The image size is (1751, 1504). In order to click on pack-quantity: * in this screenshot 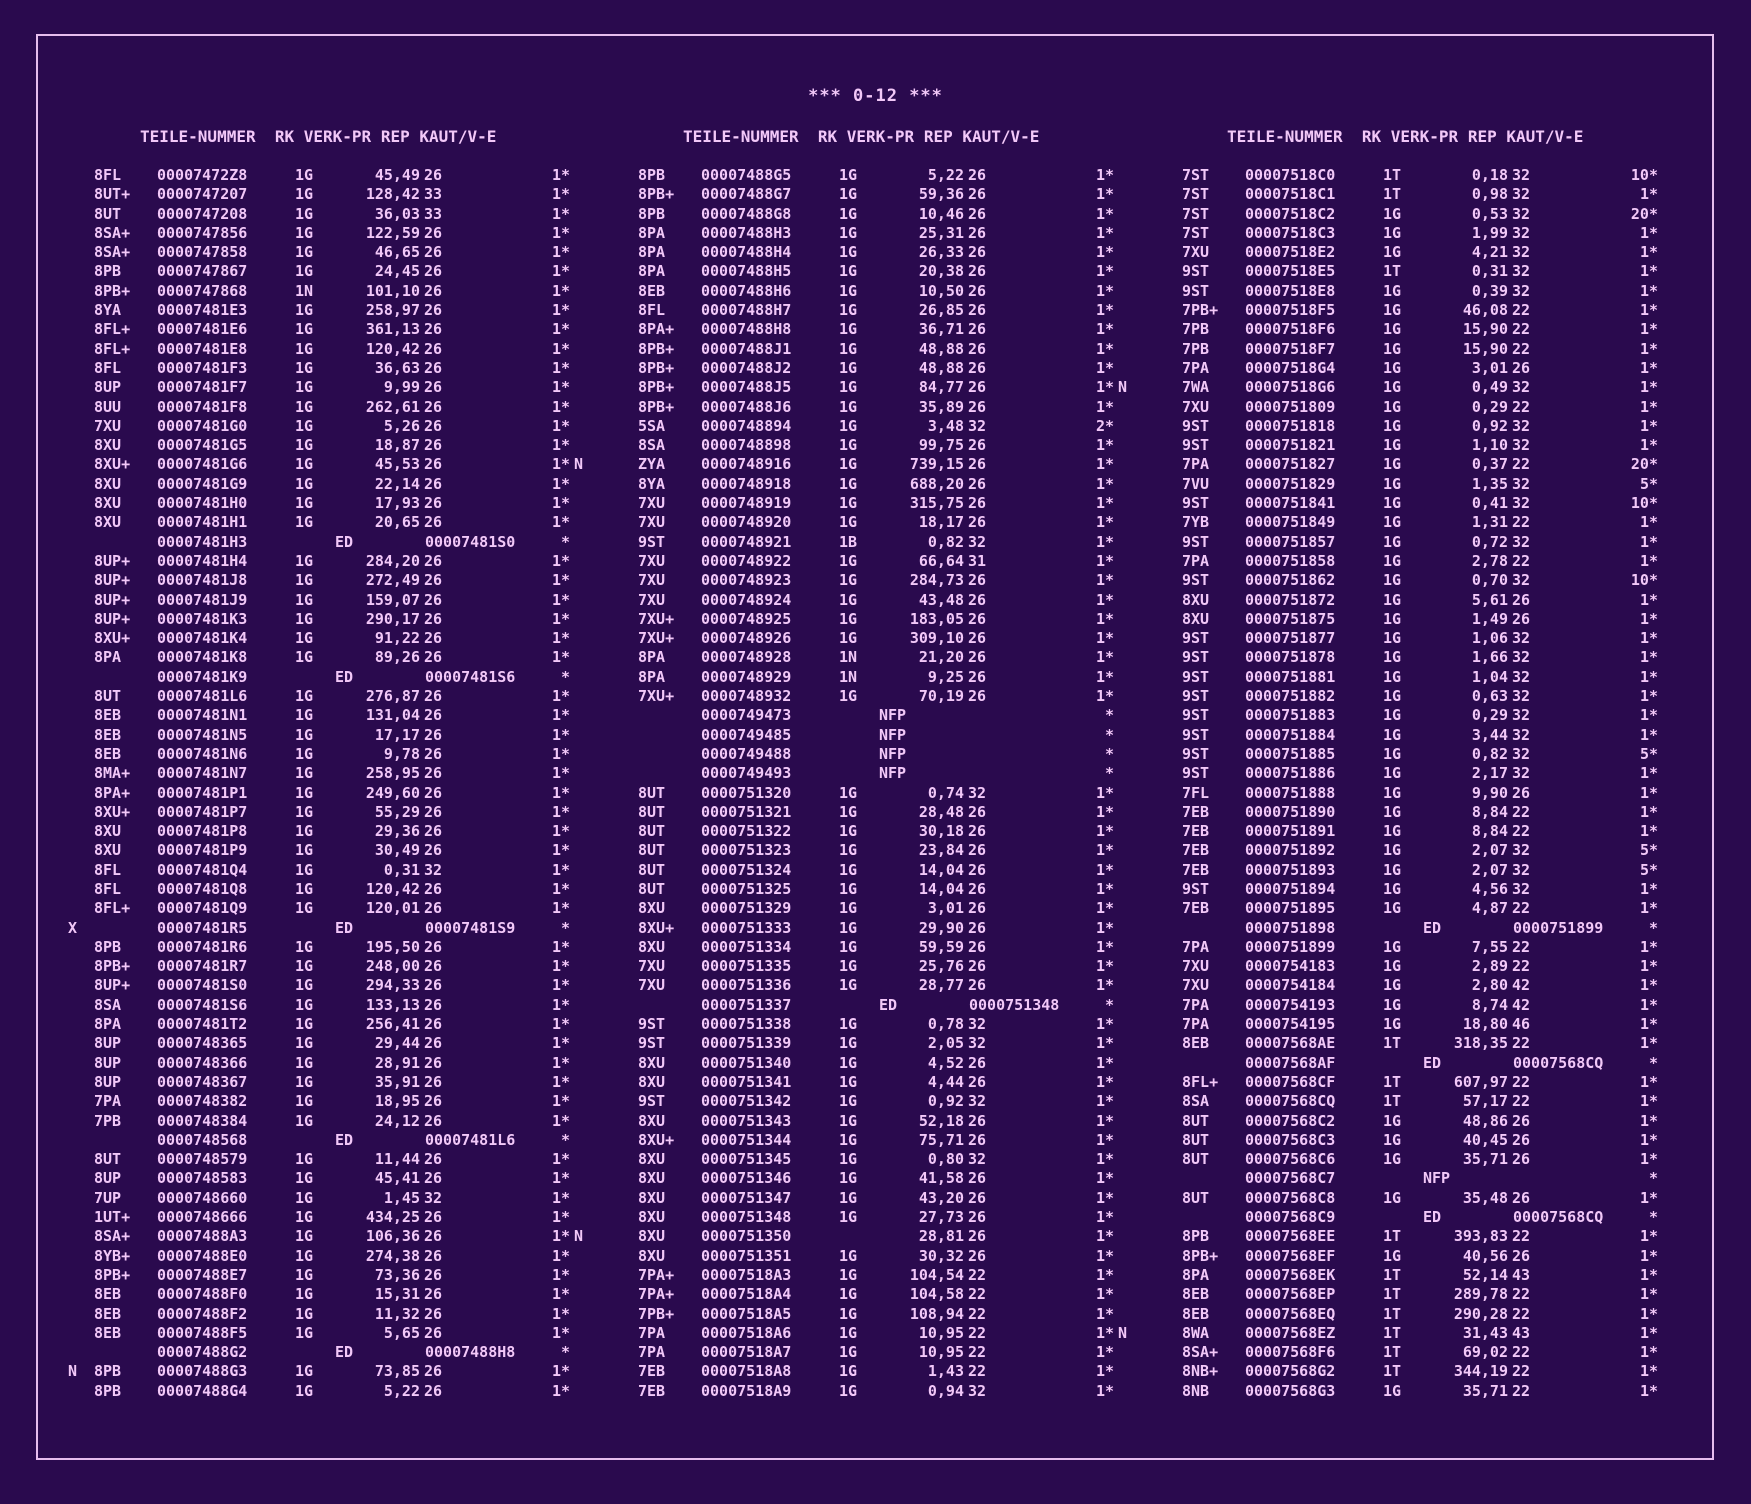, I will do `click(1653, 927)`.